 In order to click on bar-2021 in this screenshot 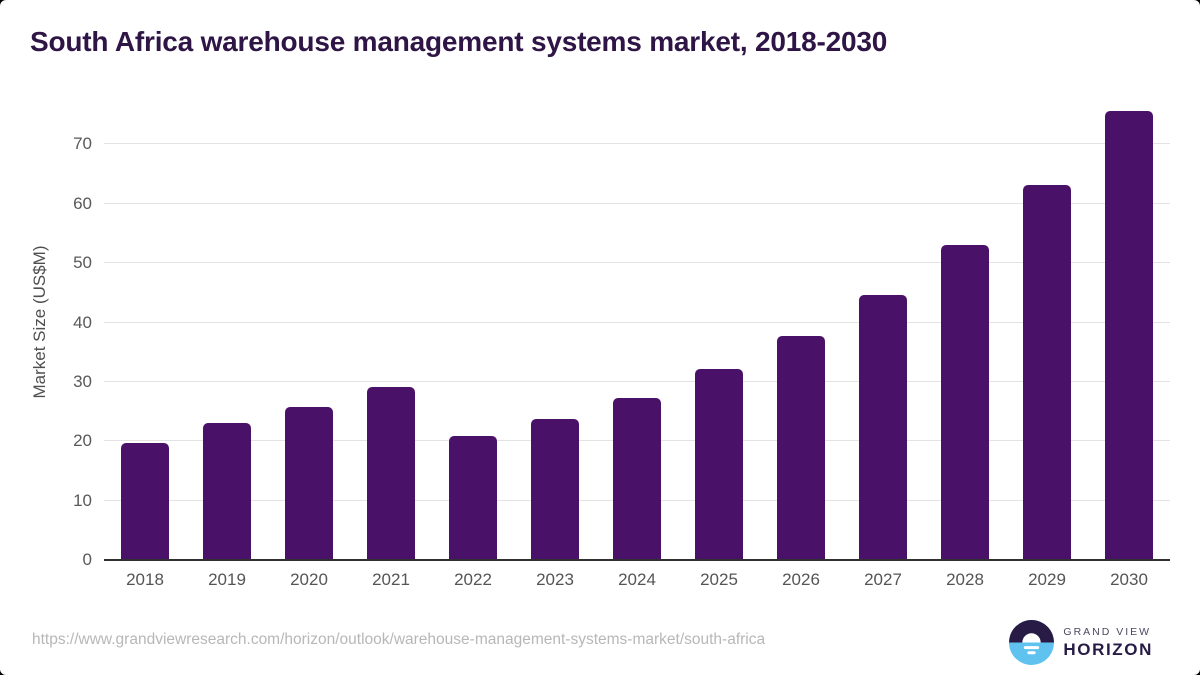, I will do `click(391, 473)`.